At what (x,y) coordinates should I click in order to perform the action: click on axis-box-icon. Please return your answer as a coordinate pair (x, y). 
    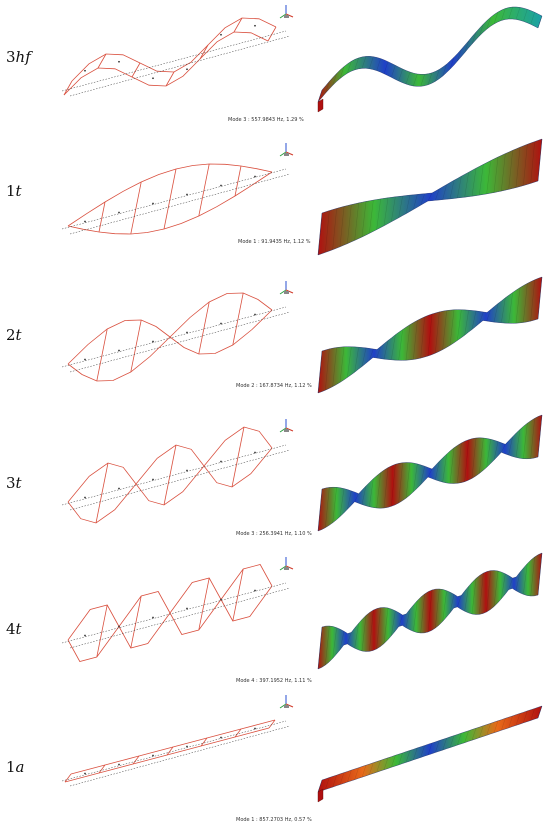
    Looking at the image, I should click on (286, 154).